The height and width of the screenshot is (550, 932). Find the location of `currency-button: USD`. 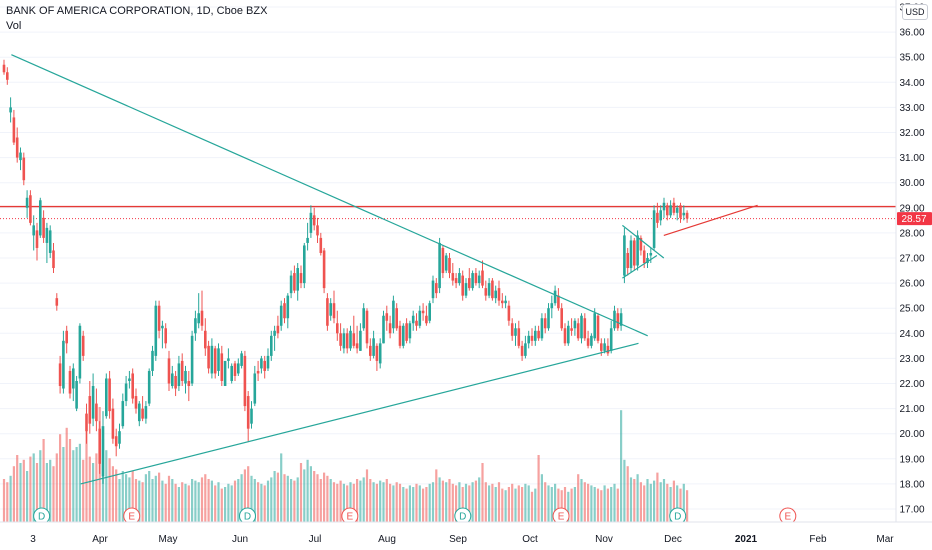

currency-button: USD is located at coordinates (915, 12).